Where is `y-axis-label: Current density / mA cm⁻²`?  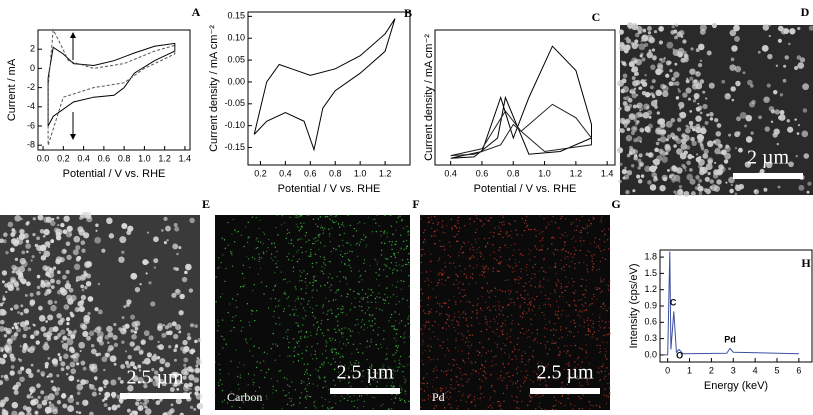
y-axis-label: Current density / mA cm⁻² is located at coordinates (214, 88).